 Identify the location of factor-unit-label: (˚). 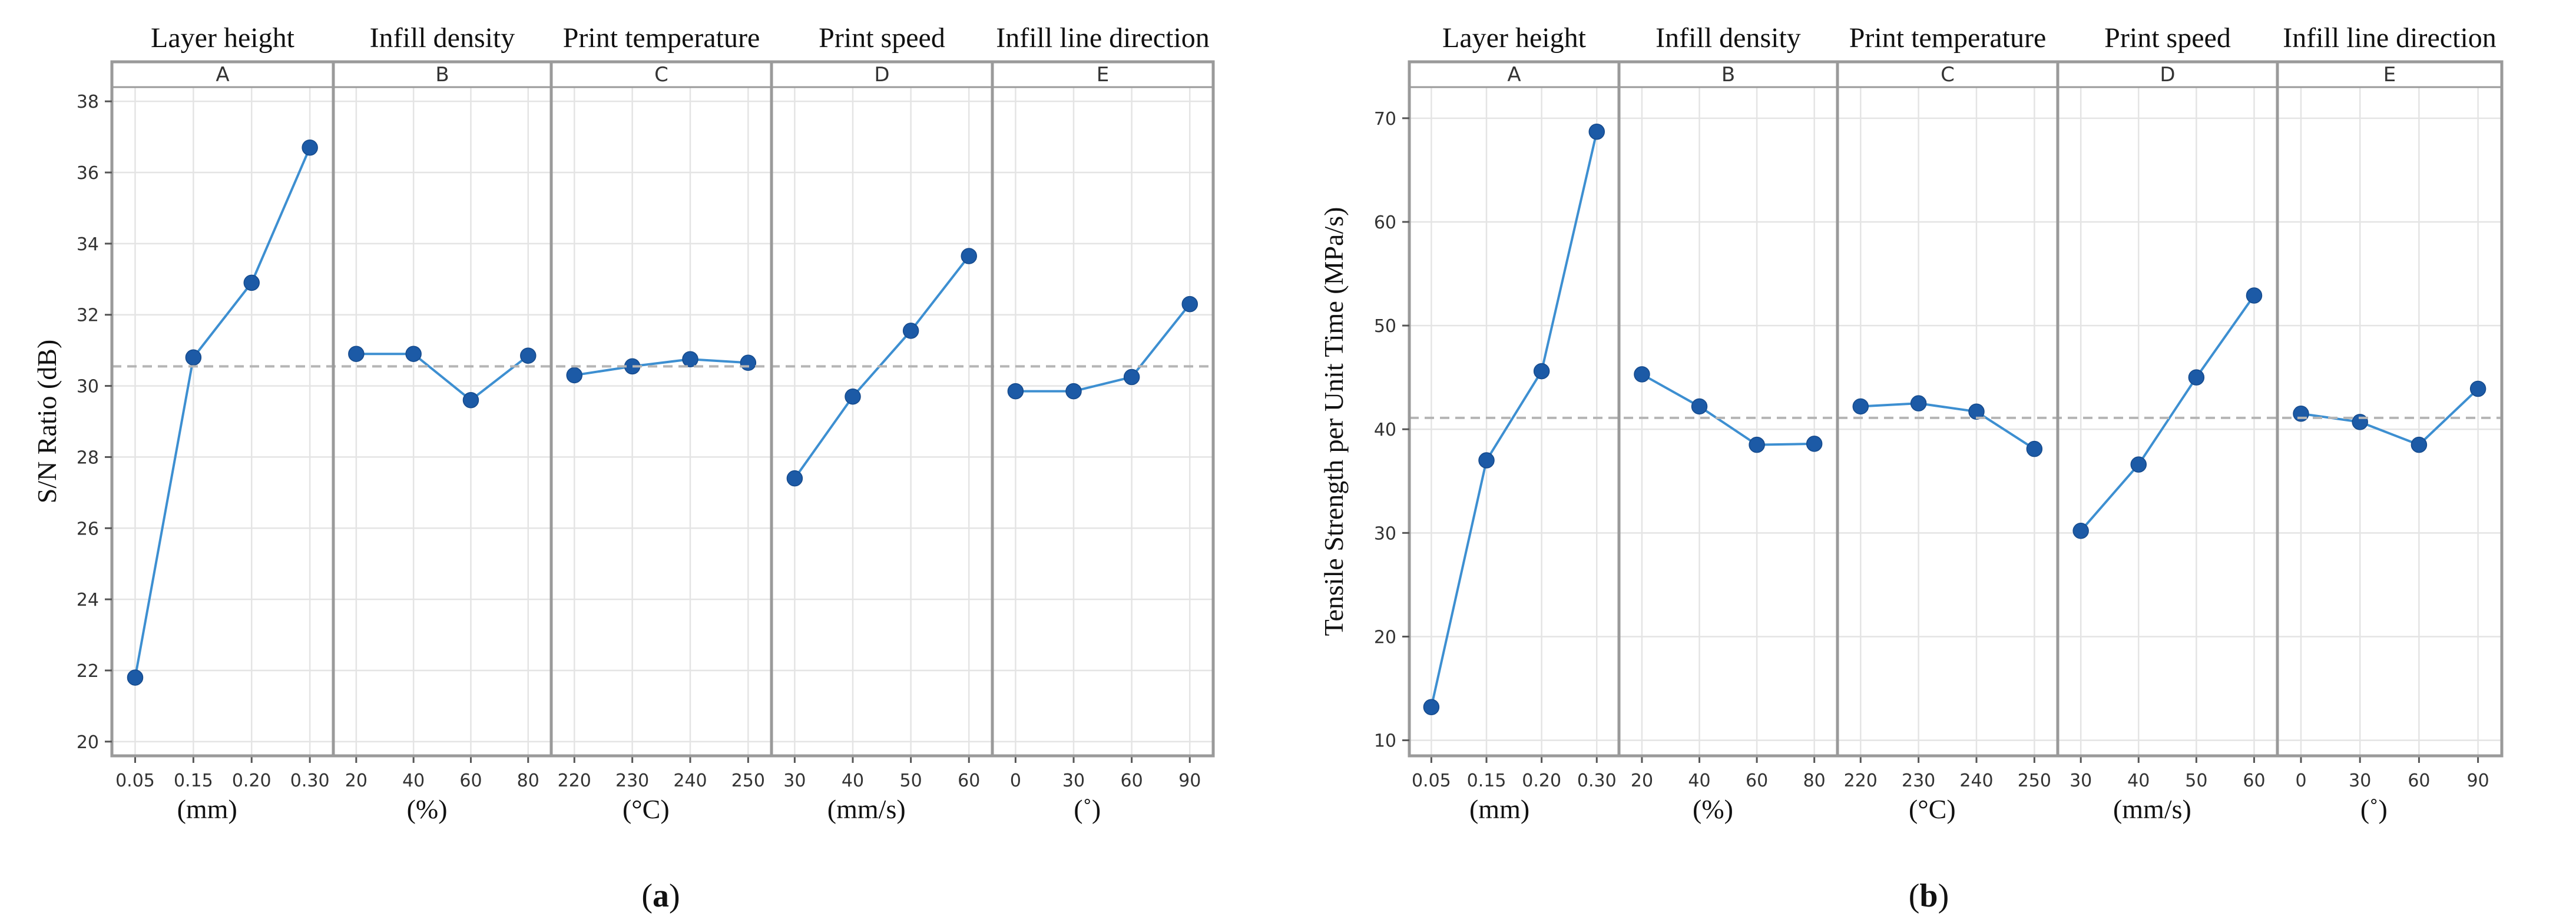
(2374, 809).